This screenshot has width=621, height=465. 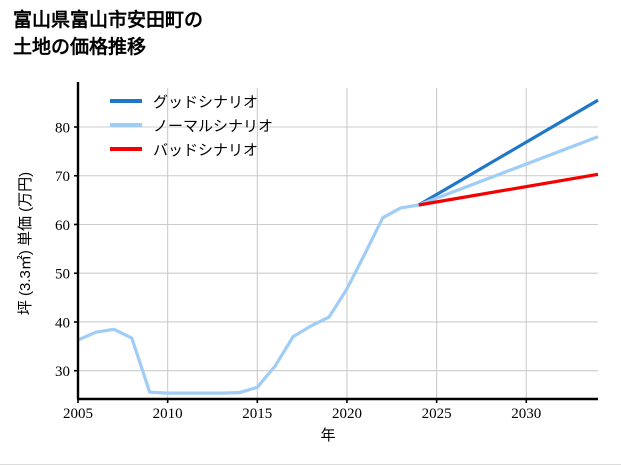 What do you see at coordinates (205, 151) in the screenshot?
I see `legend-label-2: バッドシナリオ` at bounding box center [205, 151].